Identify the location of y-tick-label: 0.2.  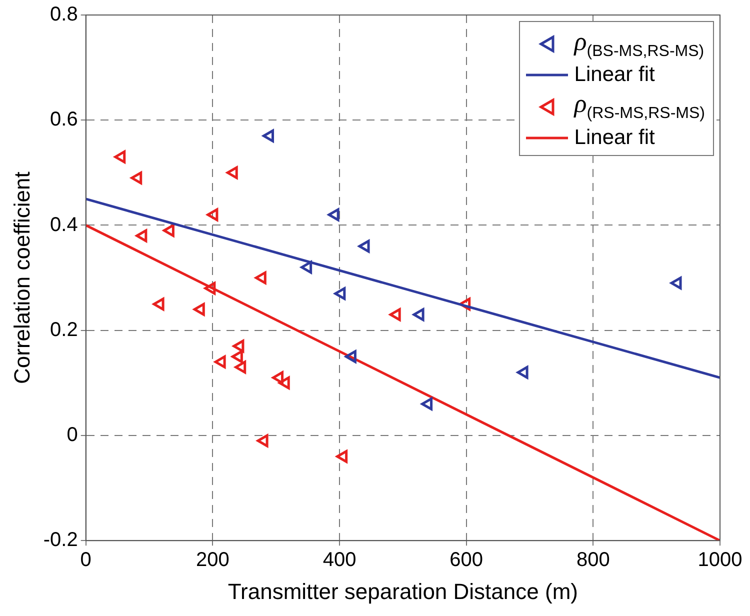
(64, 329).